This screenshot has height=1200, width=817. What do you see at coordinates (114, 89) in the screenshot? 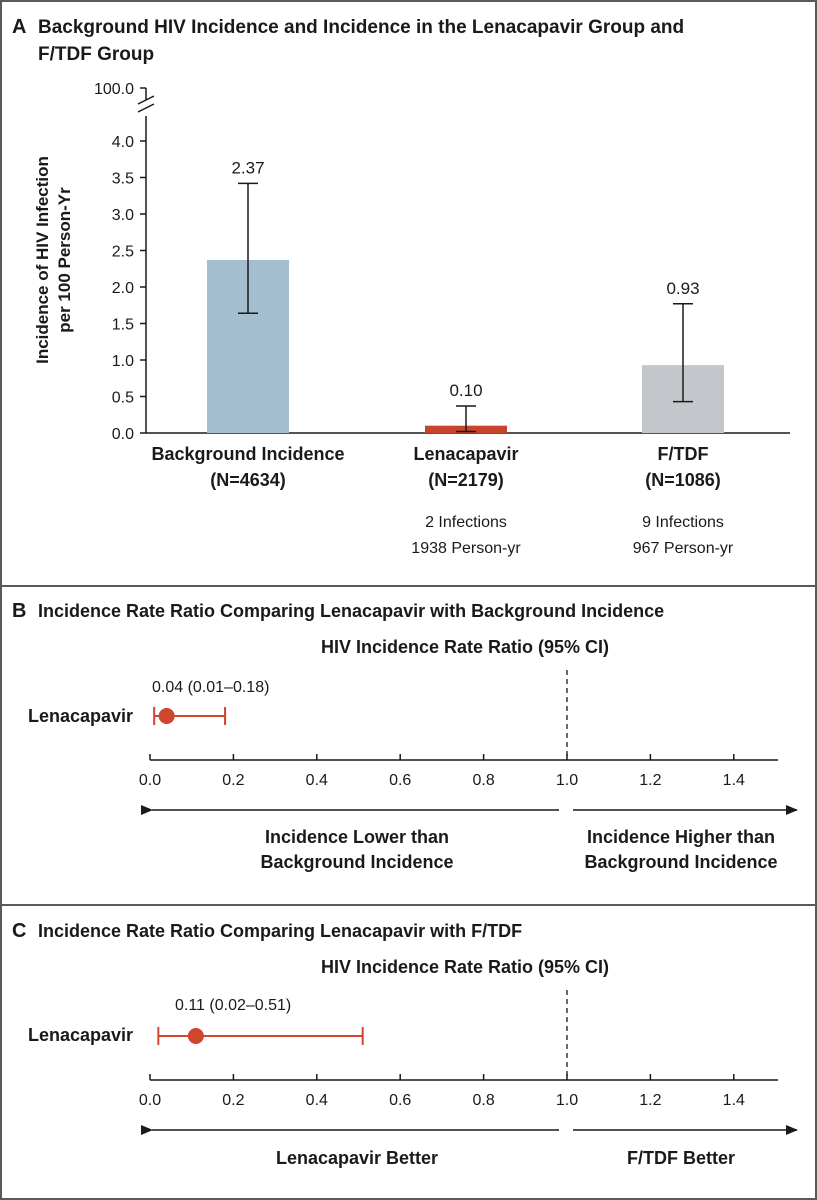
I see `y-tick-label-100: 100.0` at bounding box center [114, 89].